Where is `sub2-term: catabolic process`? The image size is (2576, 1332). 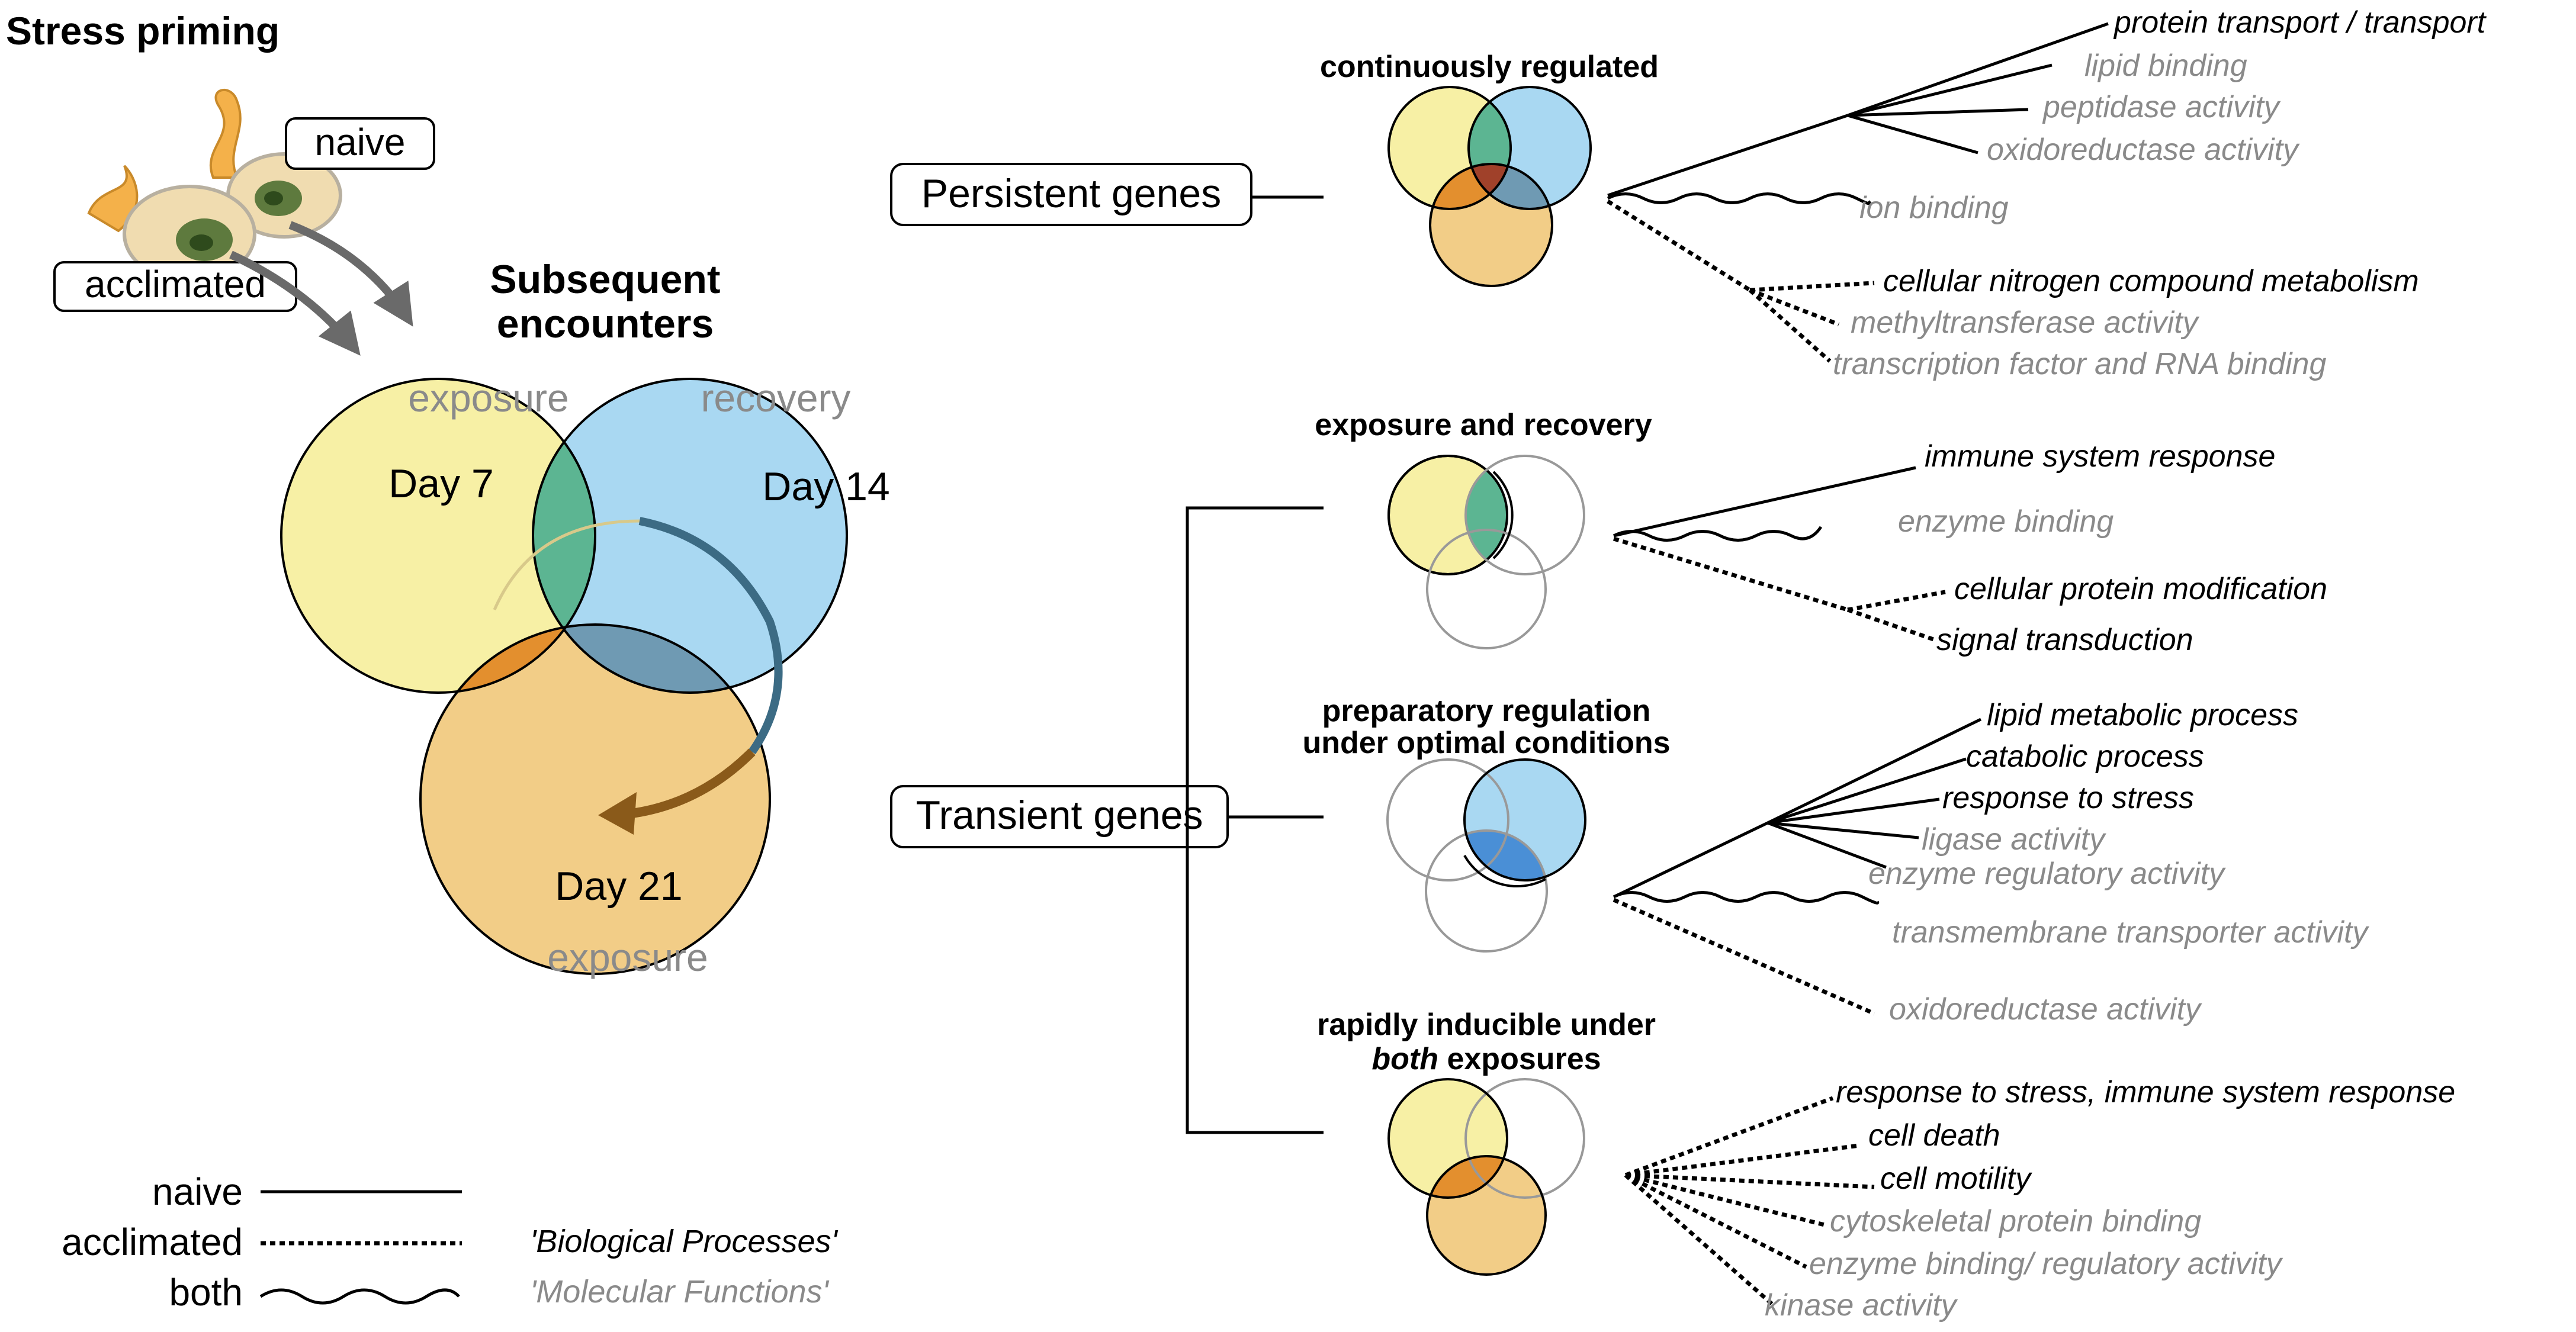
sub2-term: catabolic process is located at coordinates (2085, 756).